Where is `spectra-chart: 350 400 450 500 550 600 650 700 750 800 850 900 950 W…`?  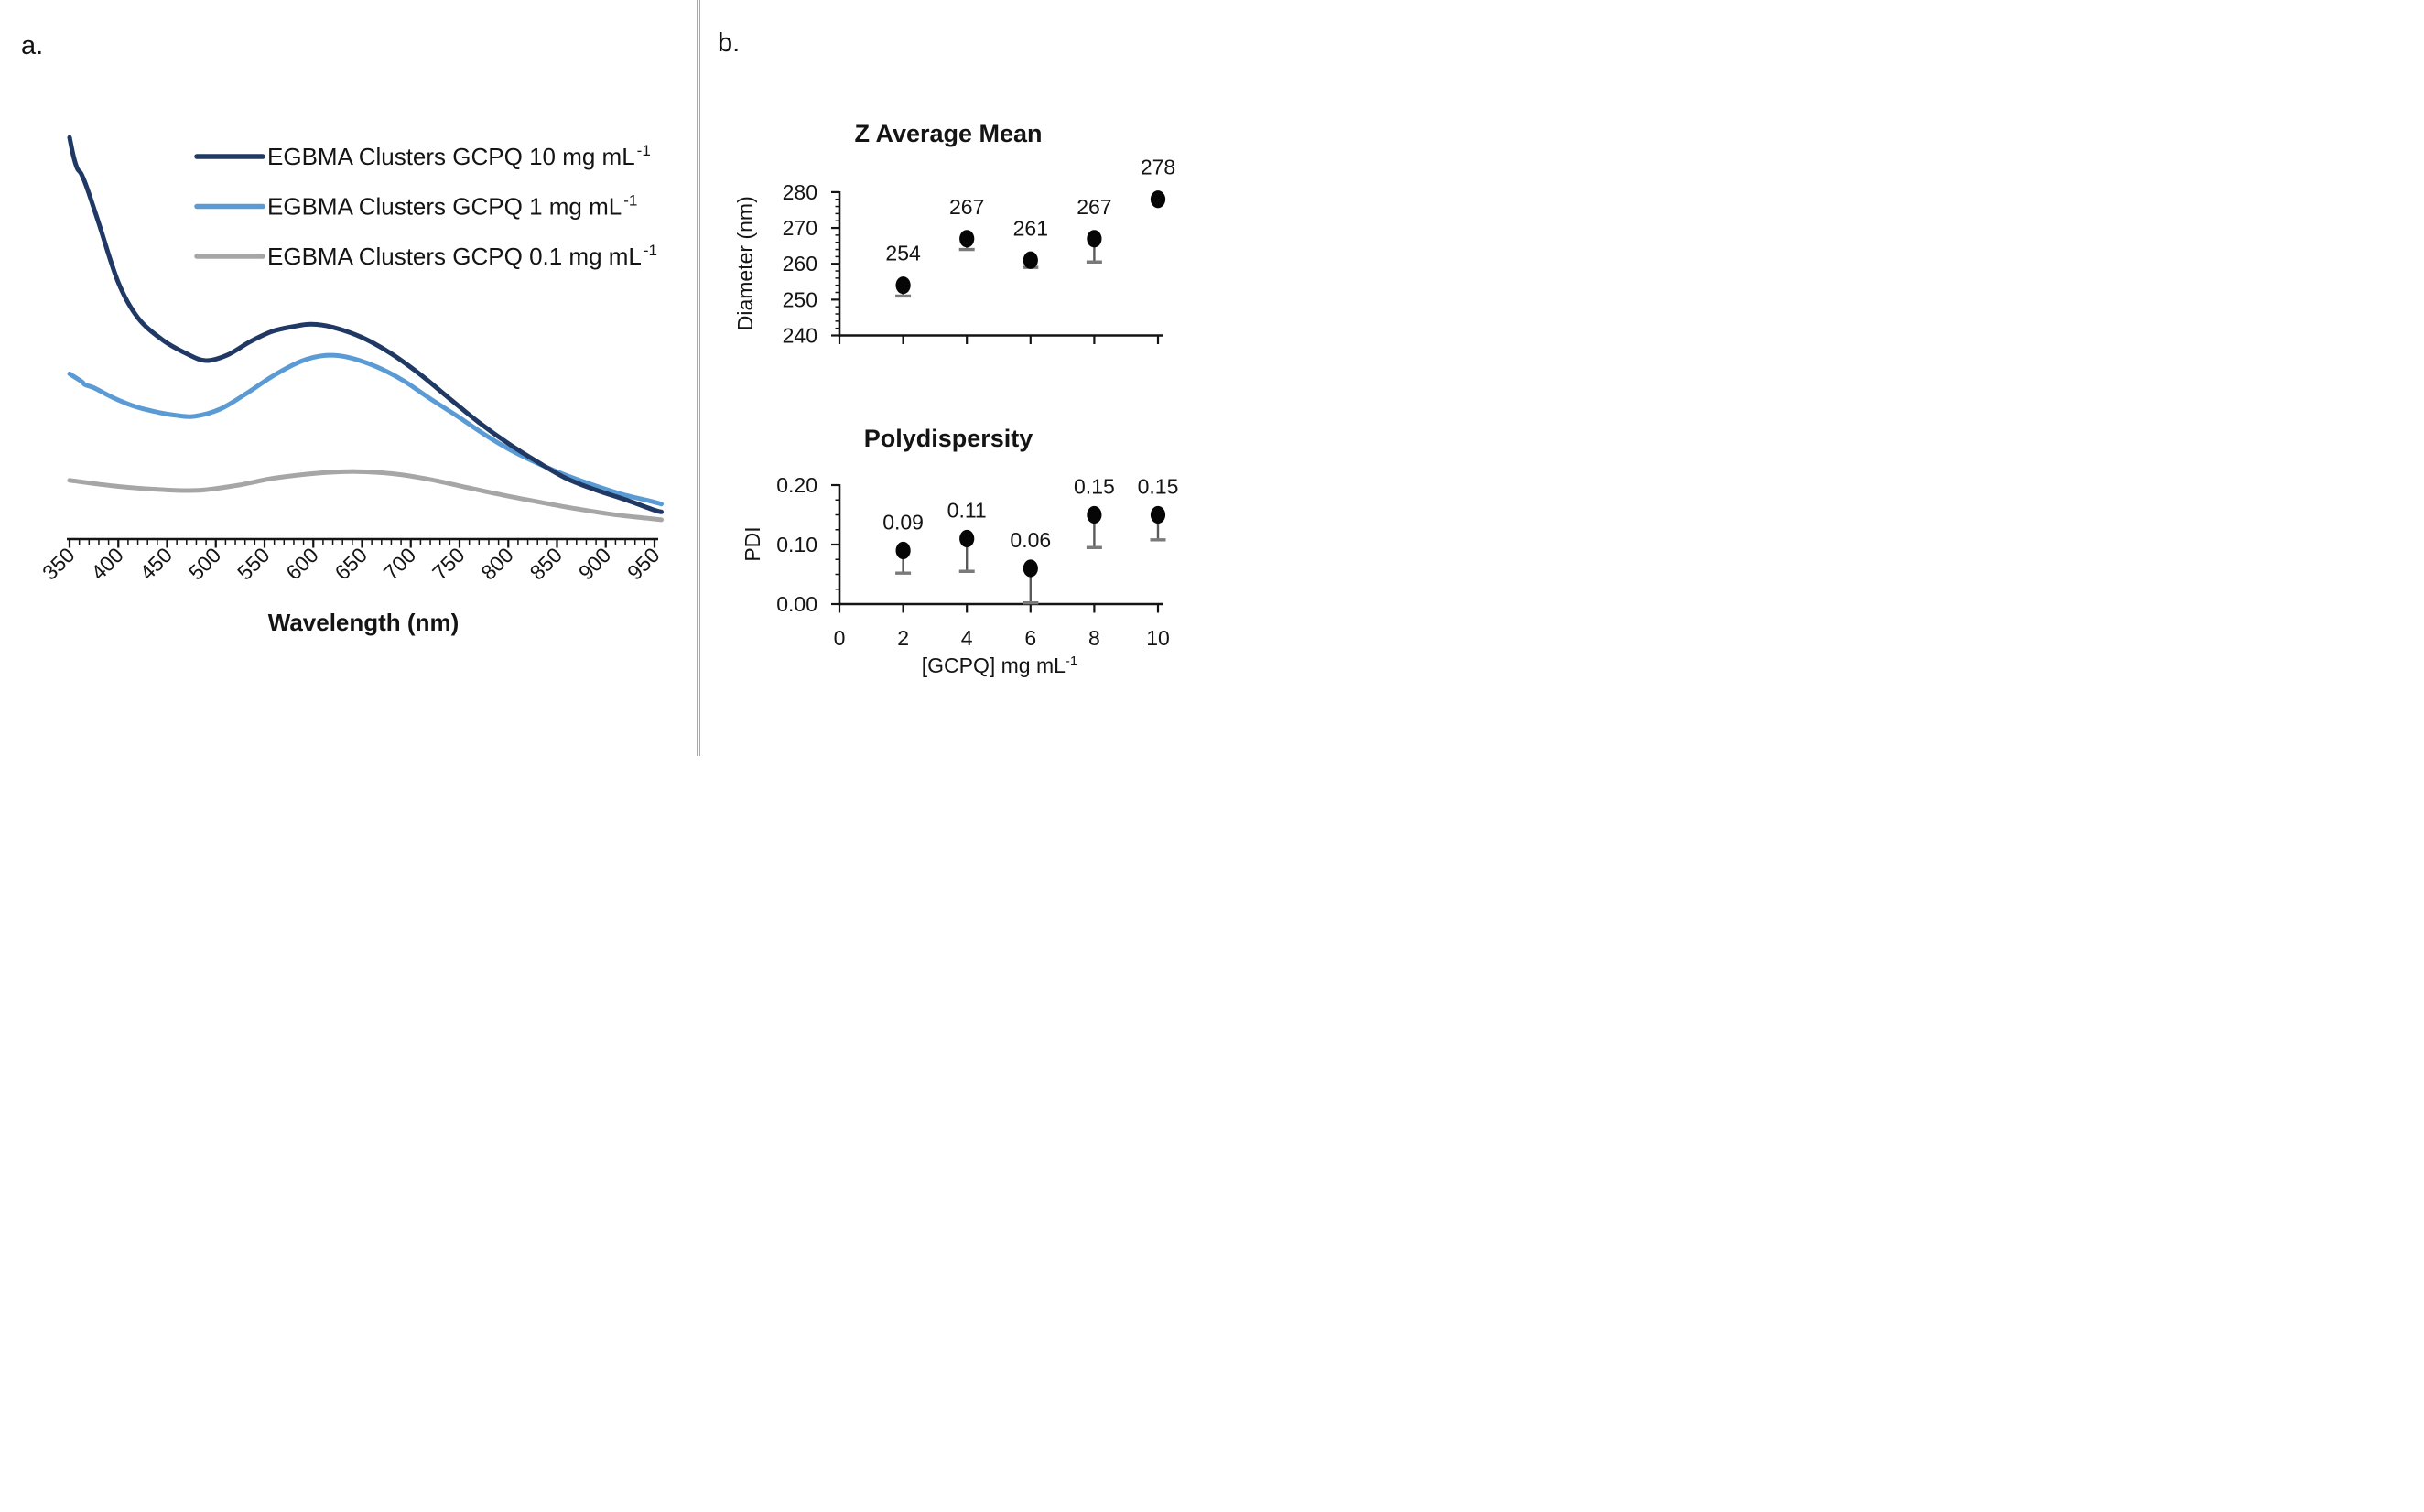 spectra-chart: 350 400 450 500 550 600 650 700 750 800 850 900 950 W… is located at coordinates (351, 385).